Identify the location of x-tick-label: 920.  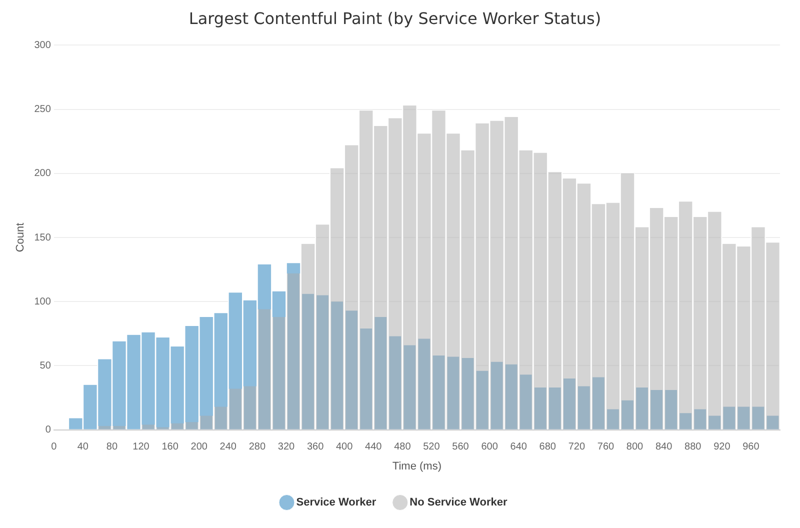
(722, 447).